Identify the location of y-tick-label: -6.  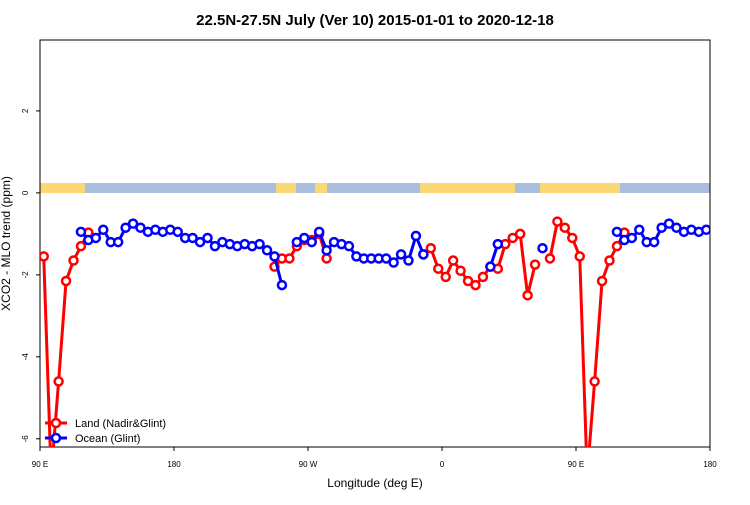
(25, 439).